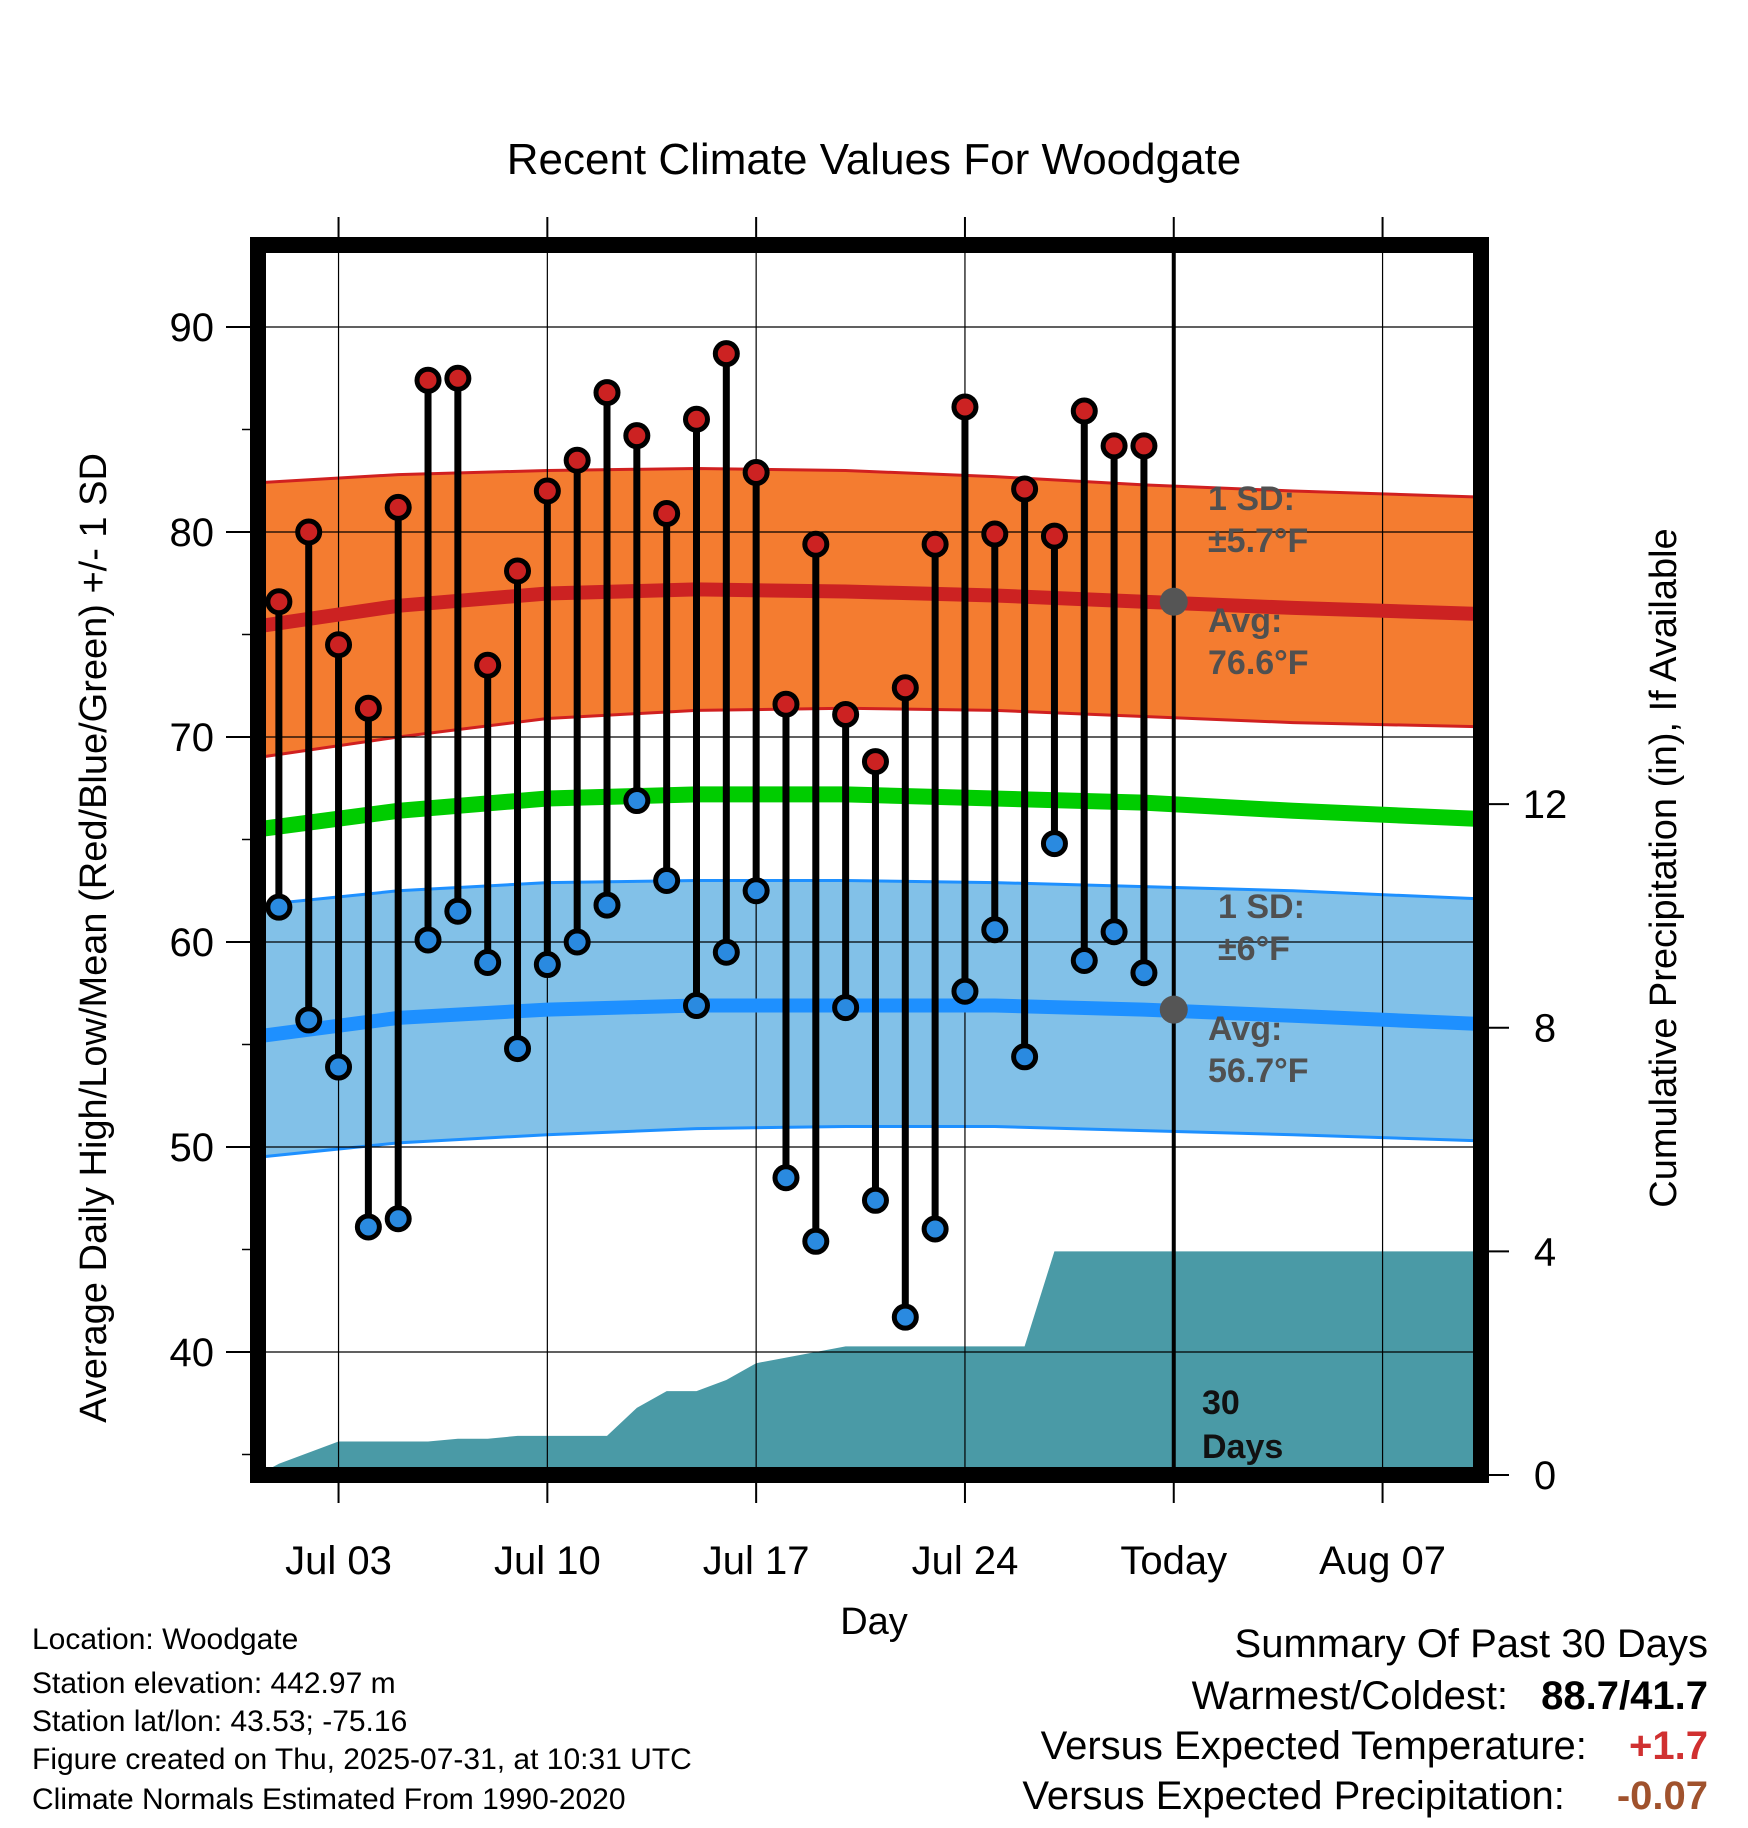  I want to click on summary-warm-row: Warmest/Coldest: 88.7/41.7, so click(1450, 1696).